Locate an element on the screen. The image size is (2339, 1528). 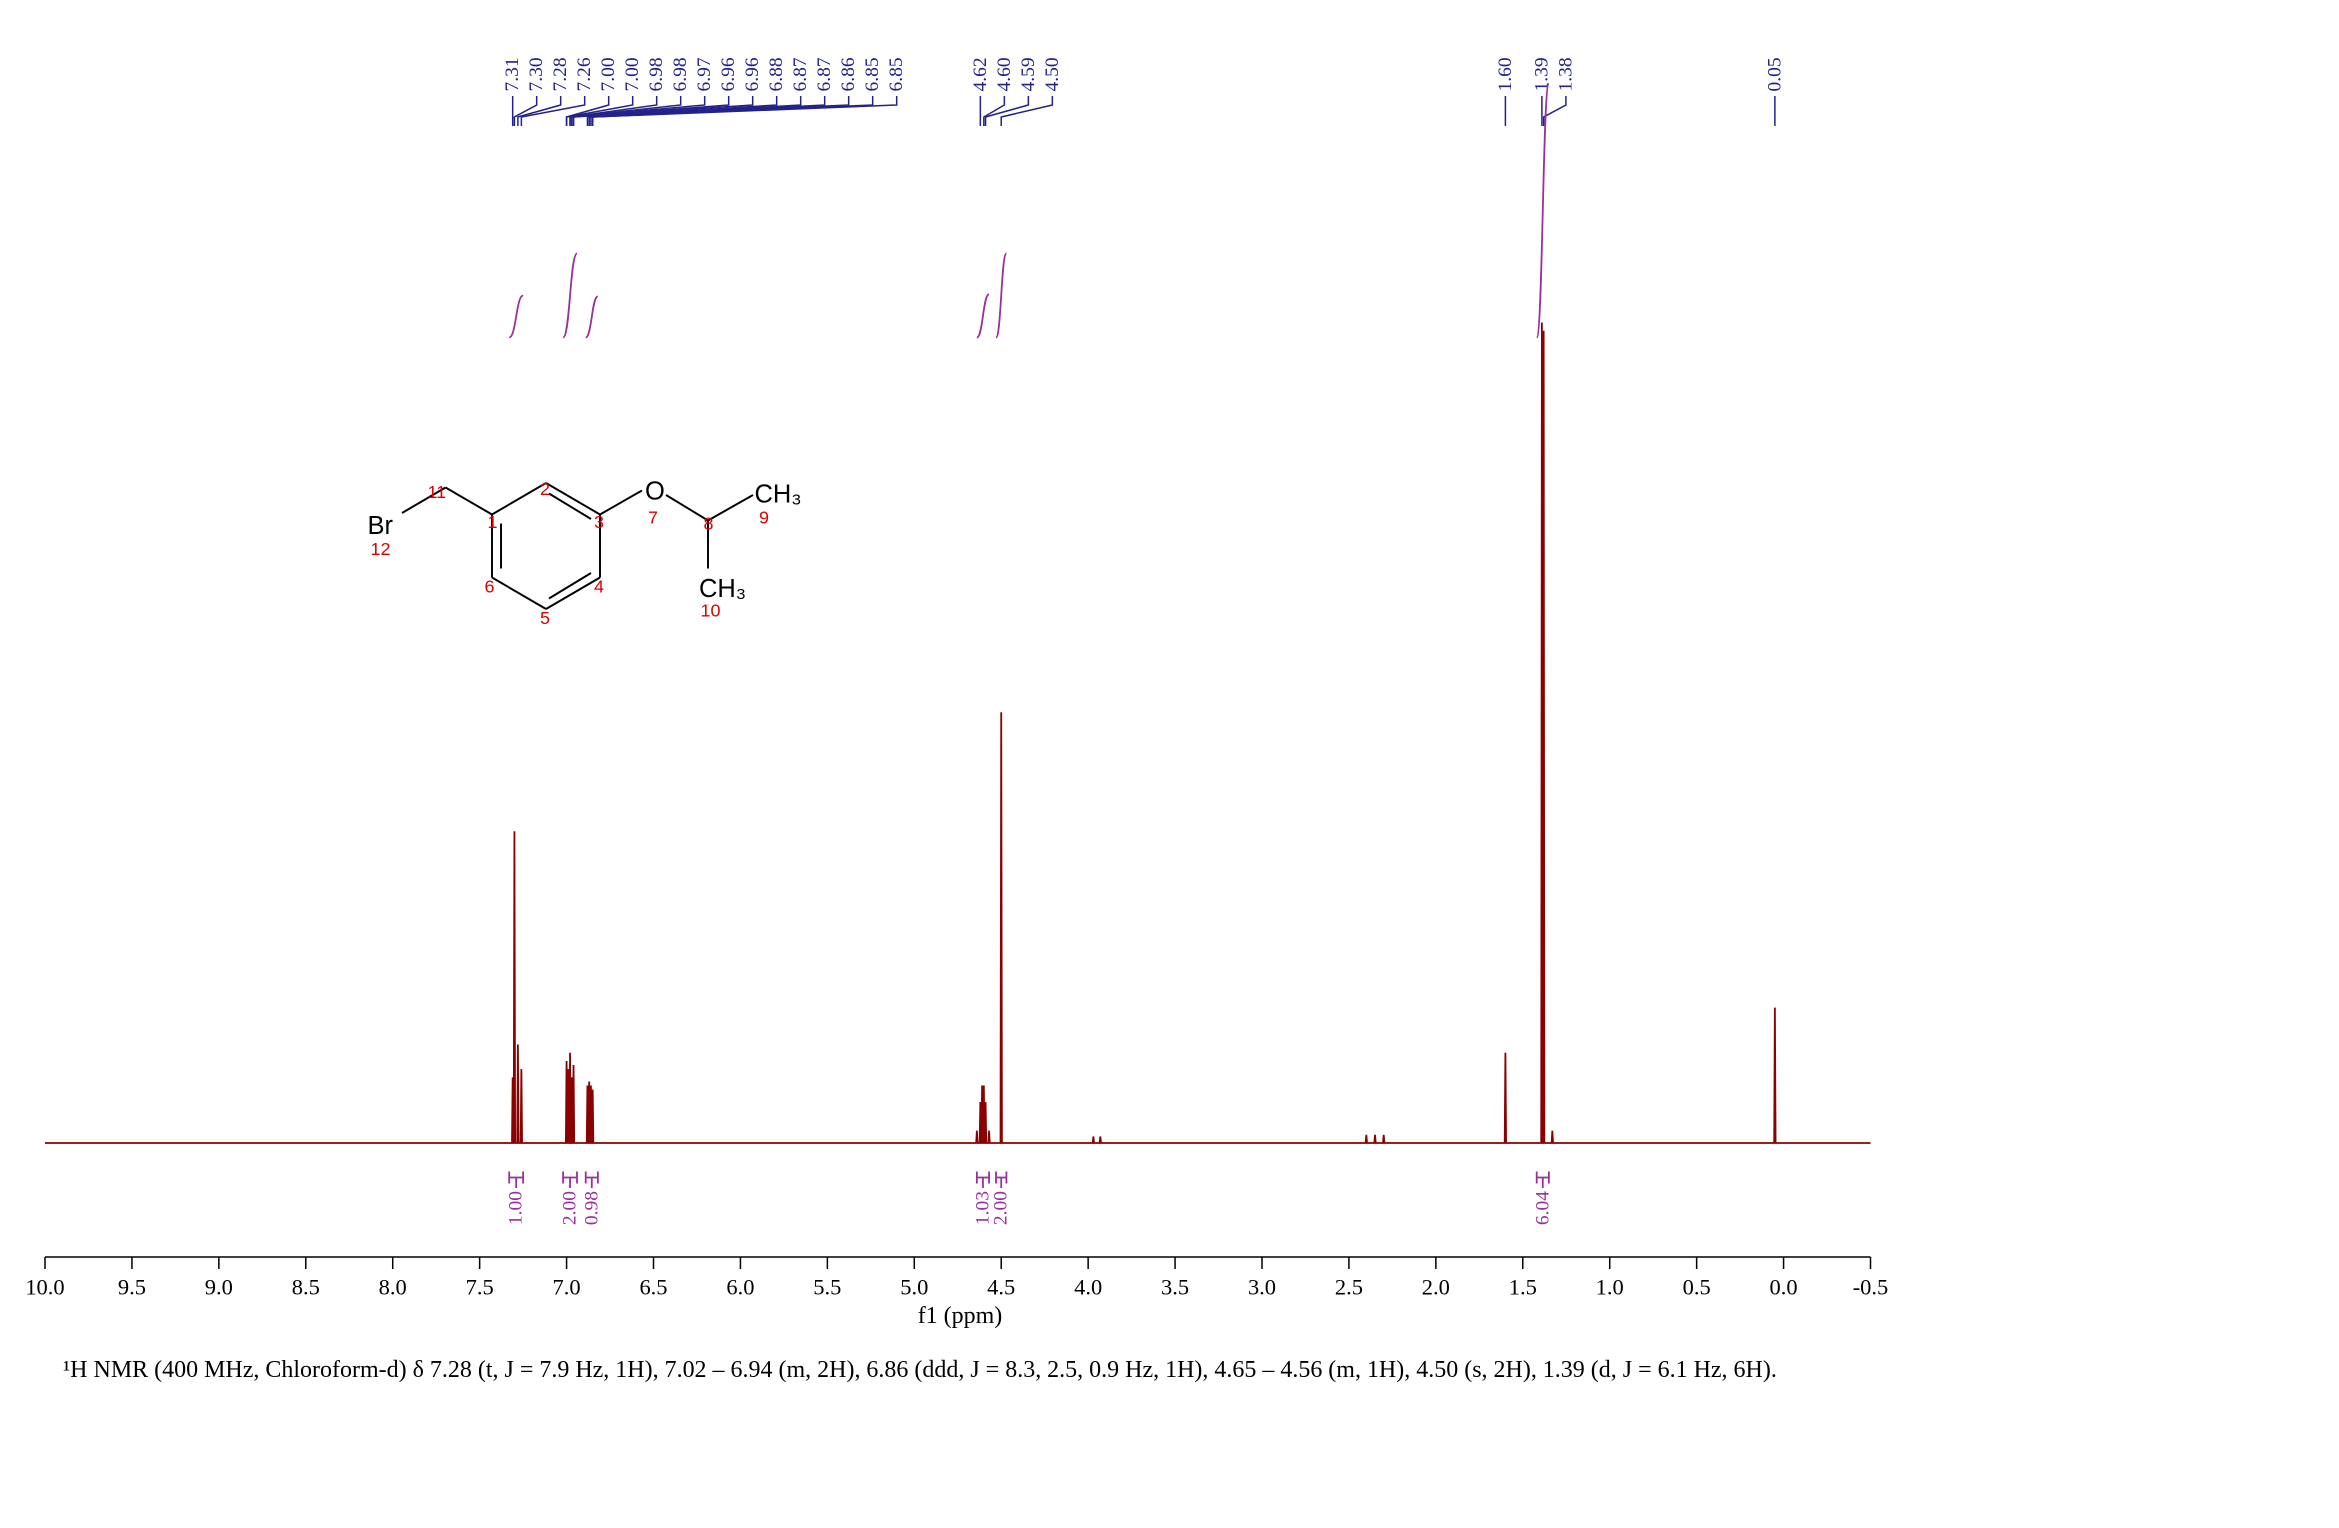
x-tick-label: 0.5 is located at coordinates (1697, 1286).